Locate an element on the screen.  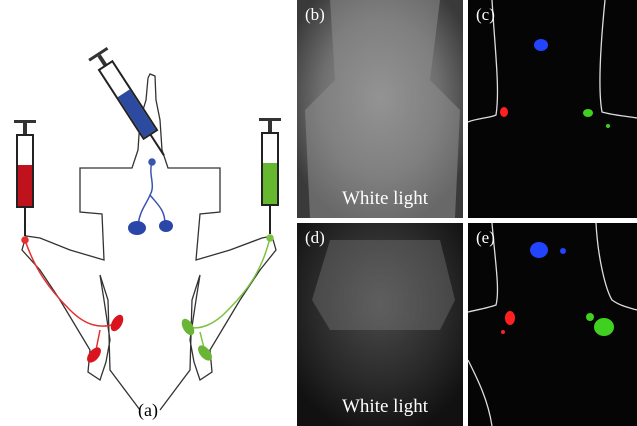
panel-label: (a) is located at coordinates (148, 410).